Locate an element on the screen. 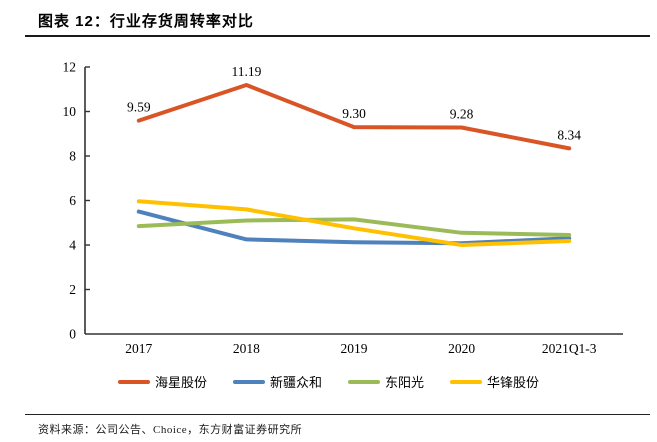 The height and width of the screenshot is (442, 657). legend-label: 东阳光 is located at coordinates (405, 382).